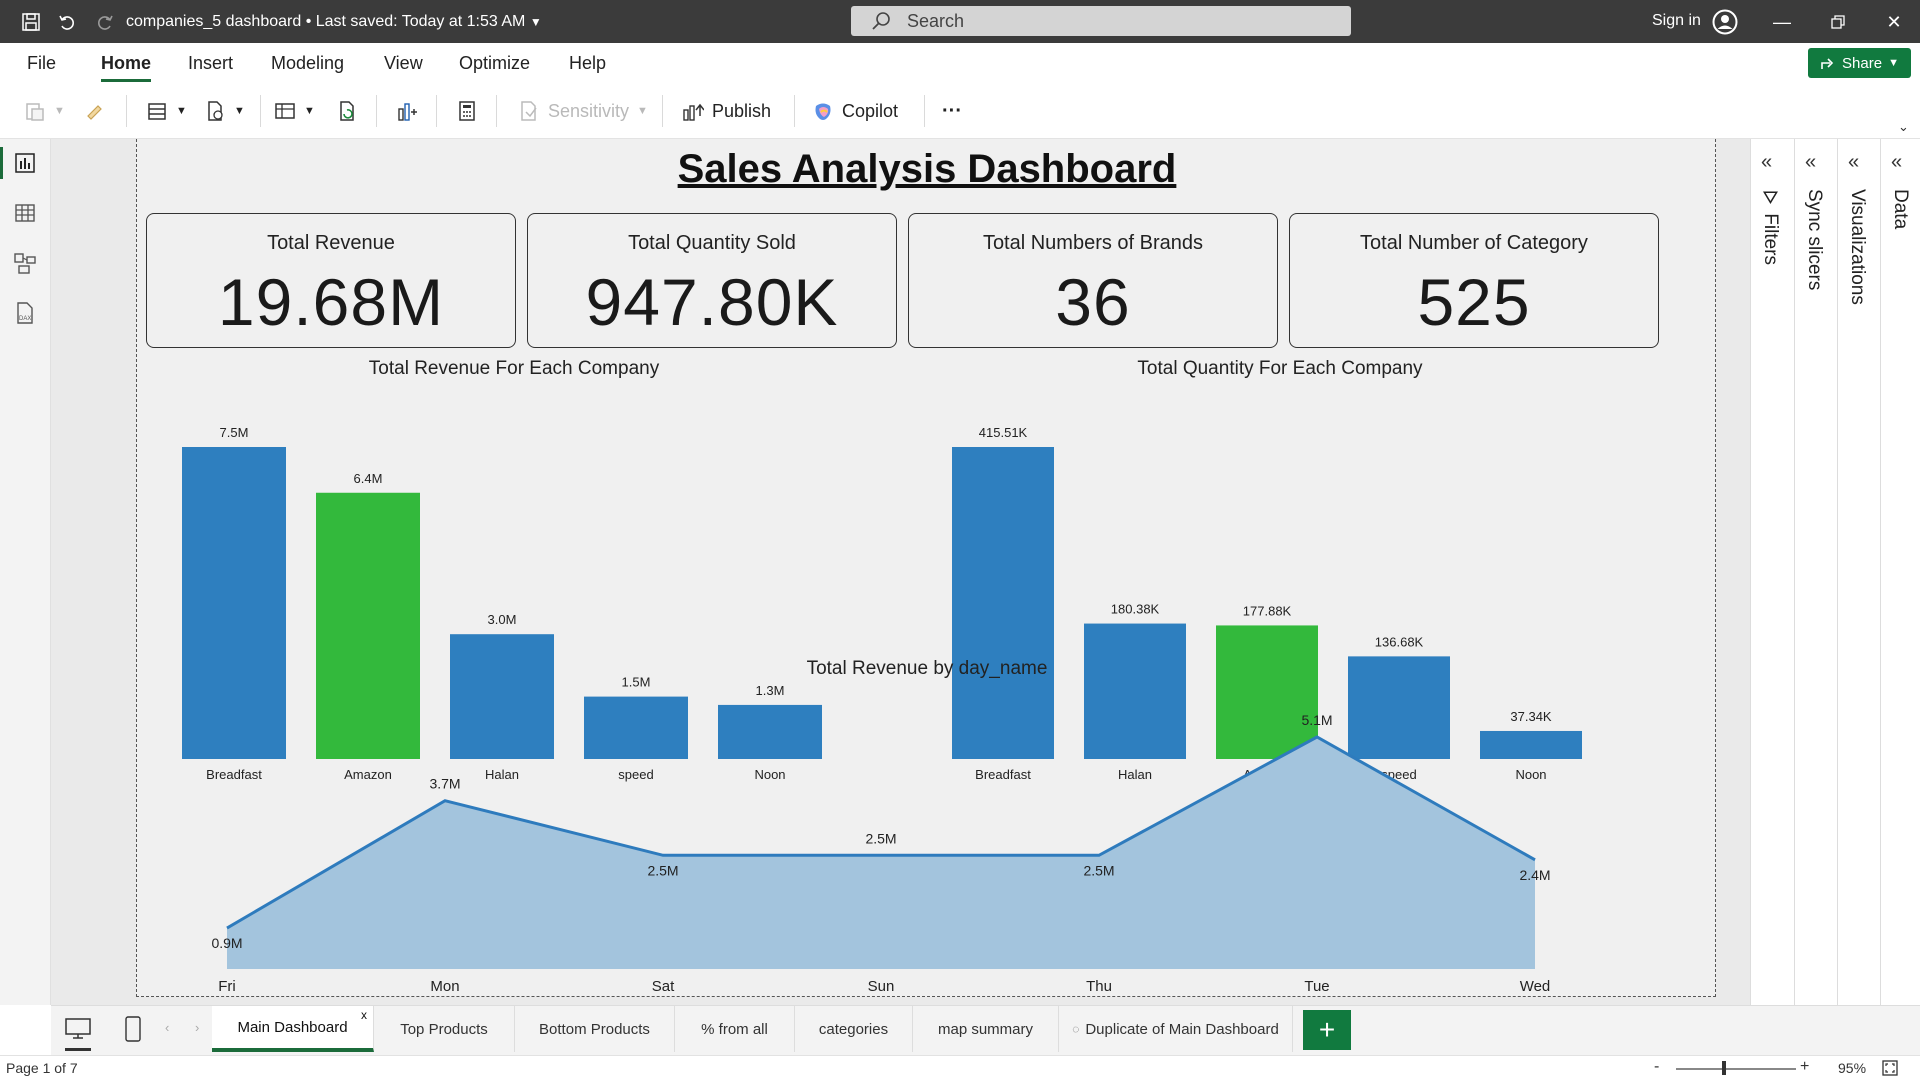  What do you see at coordinates (1805, 1066) in the screenshot?
I see `zoom-in-icon: +` at bounding box center [1805, 1066].